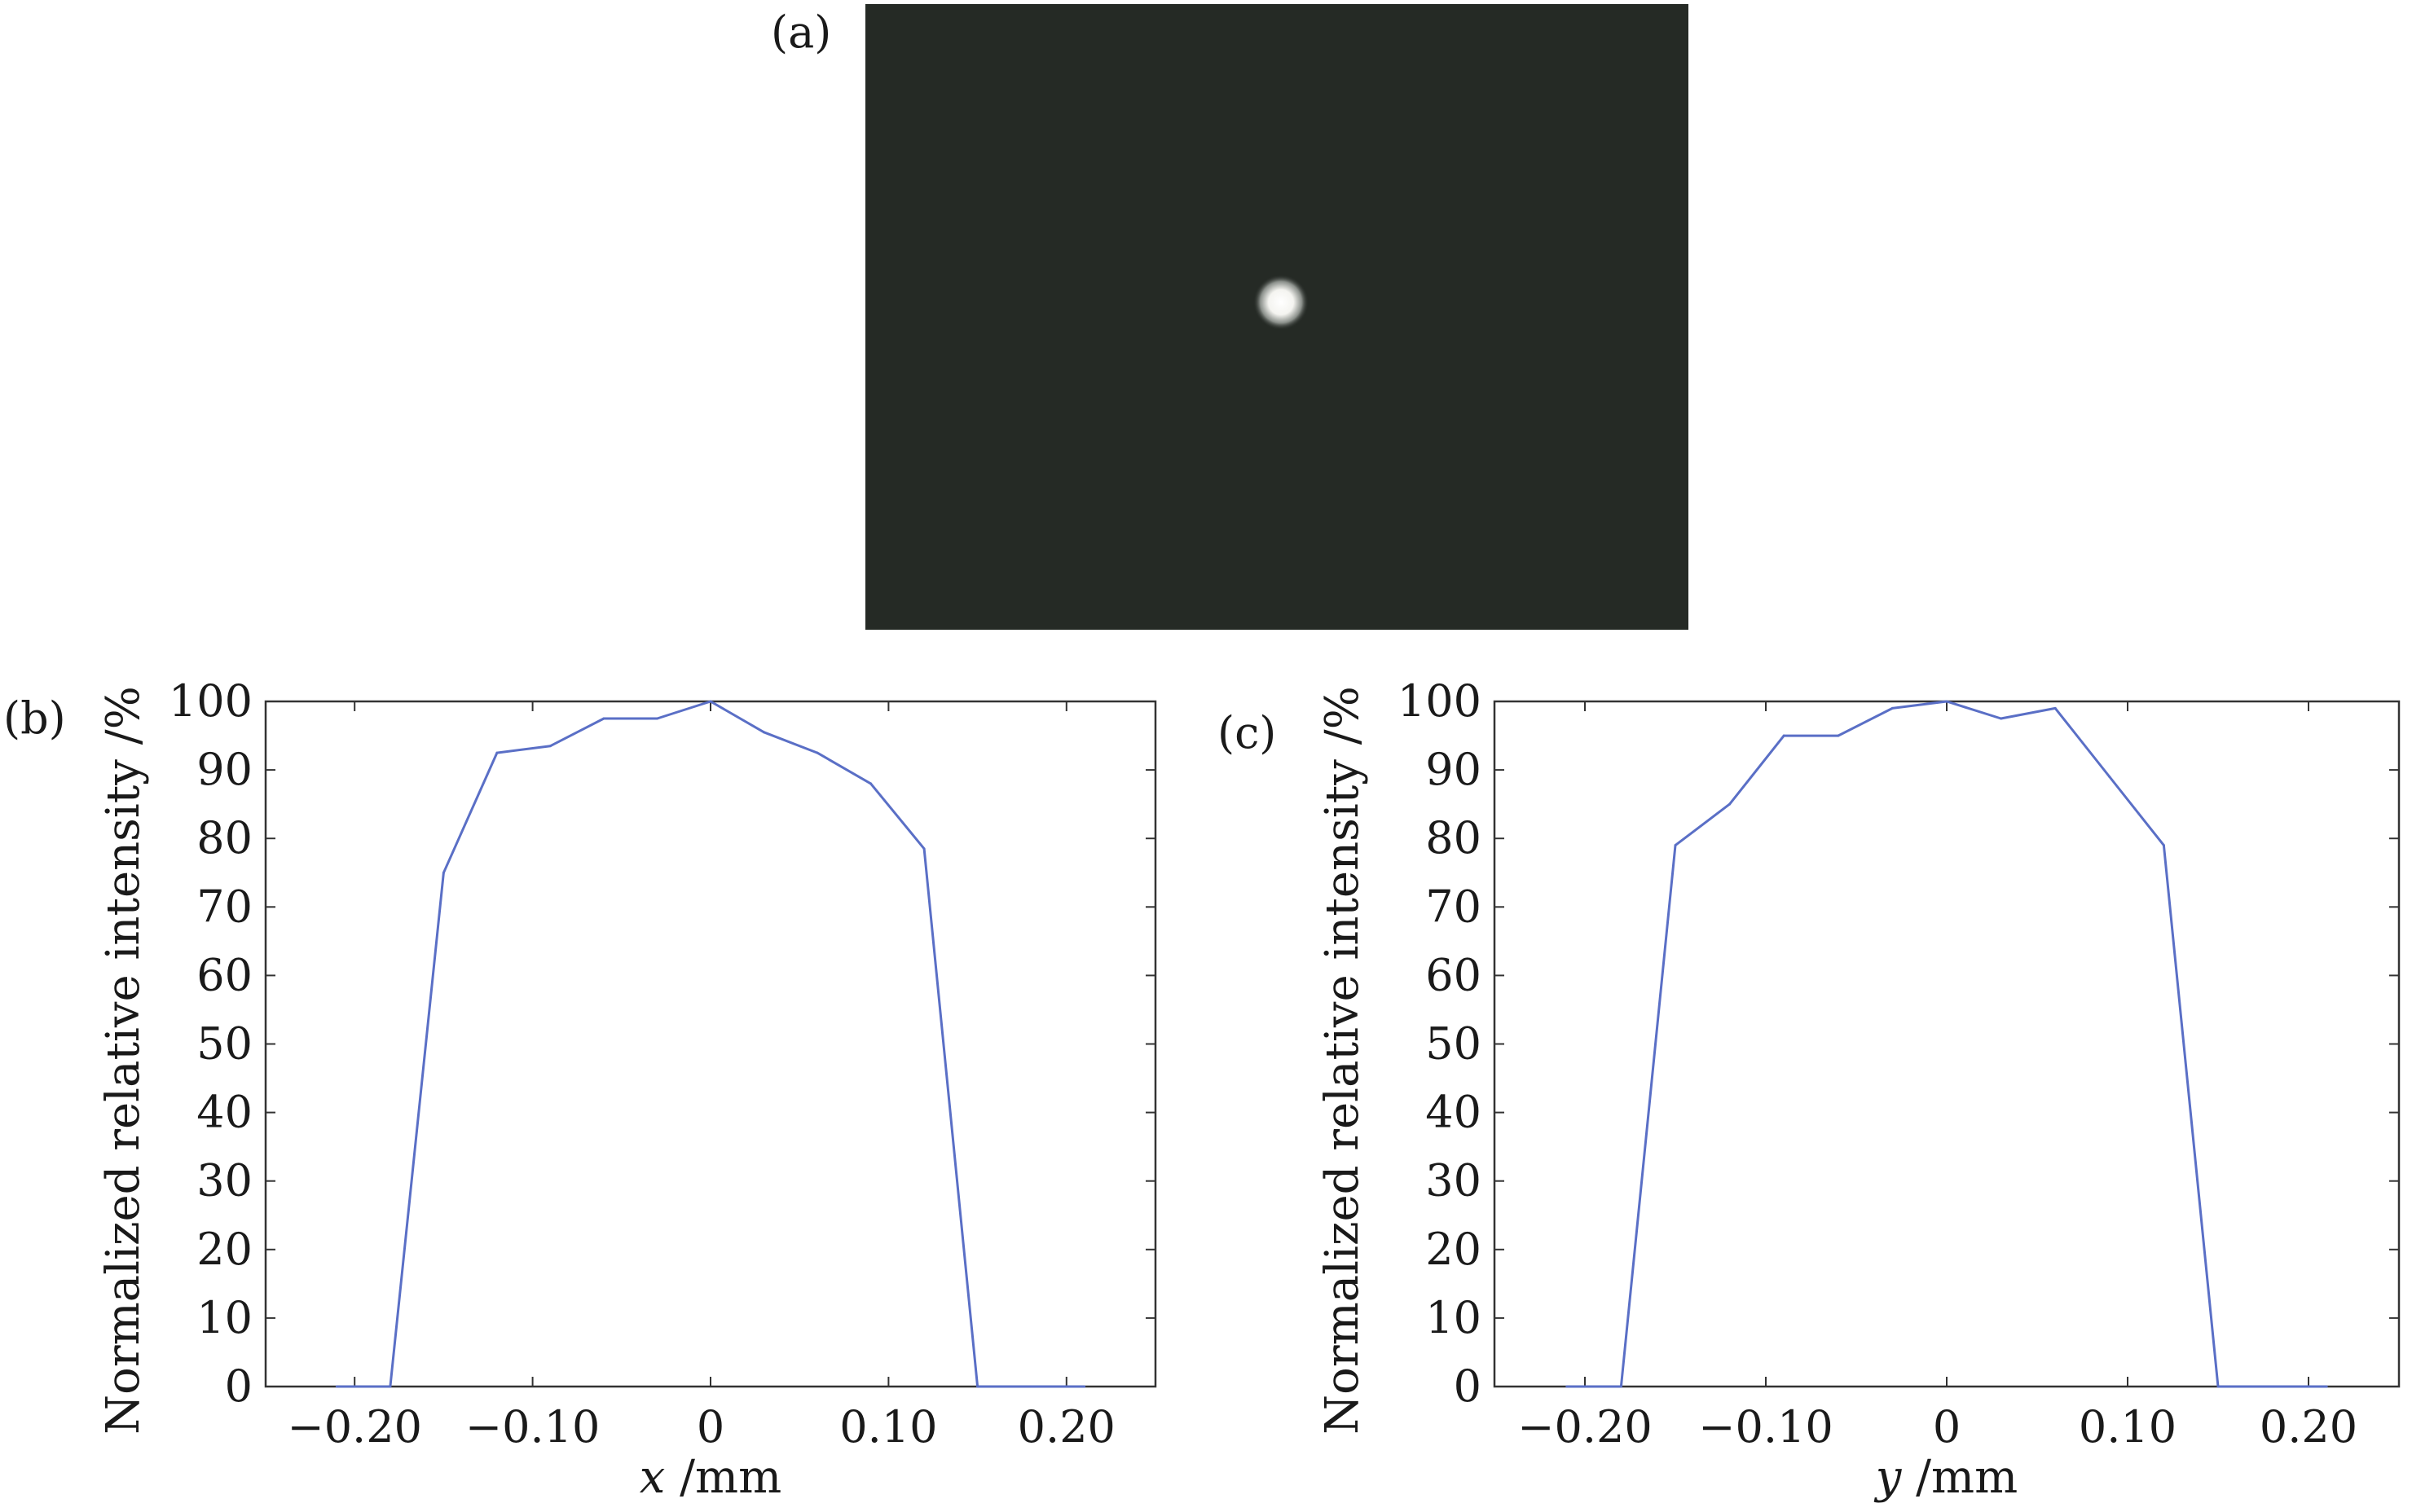 The image size is (2412, 1512). What do you see at coordinates (1959, 1477) in the screenshot?
I see `x-axis-unit-c: /mm` at bounding box center [1959, 1477].